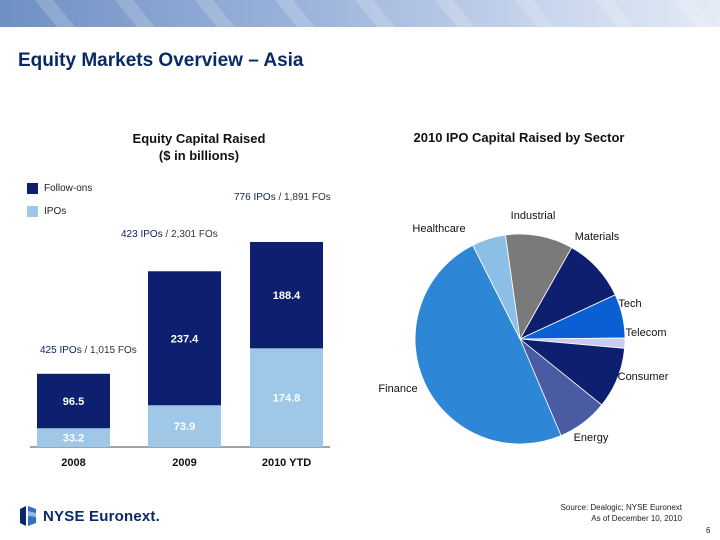  I want to click on pie-label-industrial: Industrial, so click(533, 216).